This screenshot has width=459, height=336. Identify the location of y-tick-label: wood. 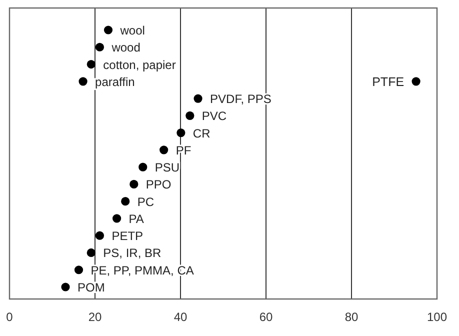
(125, 47).